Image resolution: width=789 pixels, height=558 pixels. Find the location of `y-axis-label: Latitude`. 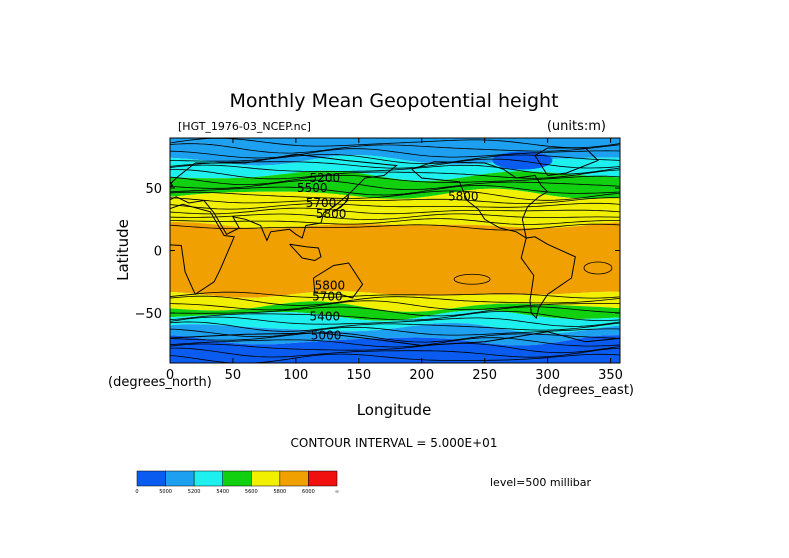

y-axis-label: Latitude is located at coordinates (123, 250).